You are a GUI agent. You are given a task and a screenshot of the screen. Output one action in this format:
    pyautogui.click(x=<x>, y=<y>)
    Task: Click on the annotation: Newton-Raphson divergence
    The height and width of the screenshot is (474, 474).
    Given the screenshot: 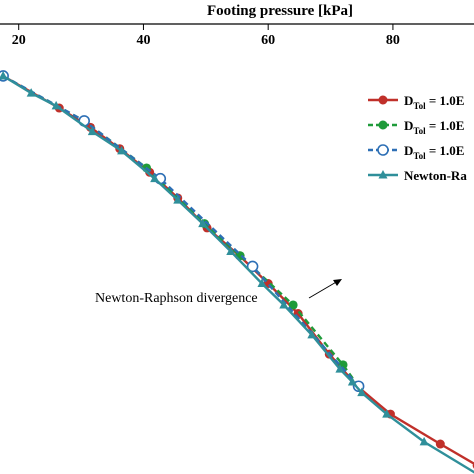 What is the action you would take?
    pyautogui.click(x=218, y=292)
    